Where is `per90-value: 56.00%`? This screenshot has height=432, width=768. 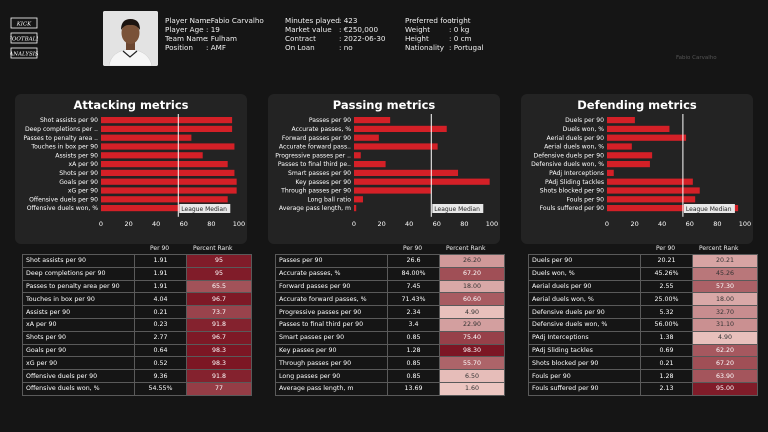
per90-value: 56.00% is located at coordinates (666, 324).